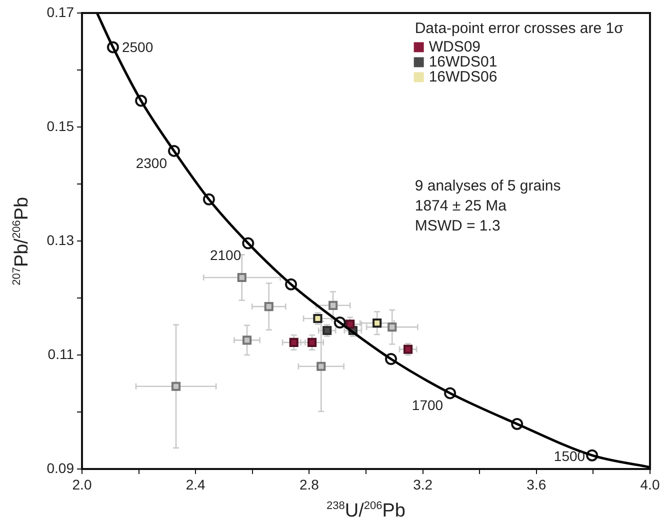 The width and height of the screenshot is (670, 532). I want to click on y-tick-label: 0.13, so click(60, 240).